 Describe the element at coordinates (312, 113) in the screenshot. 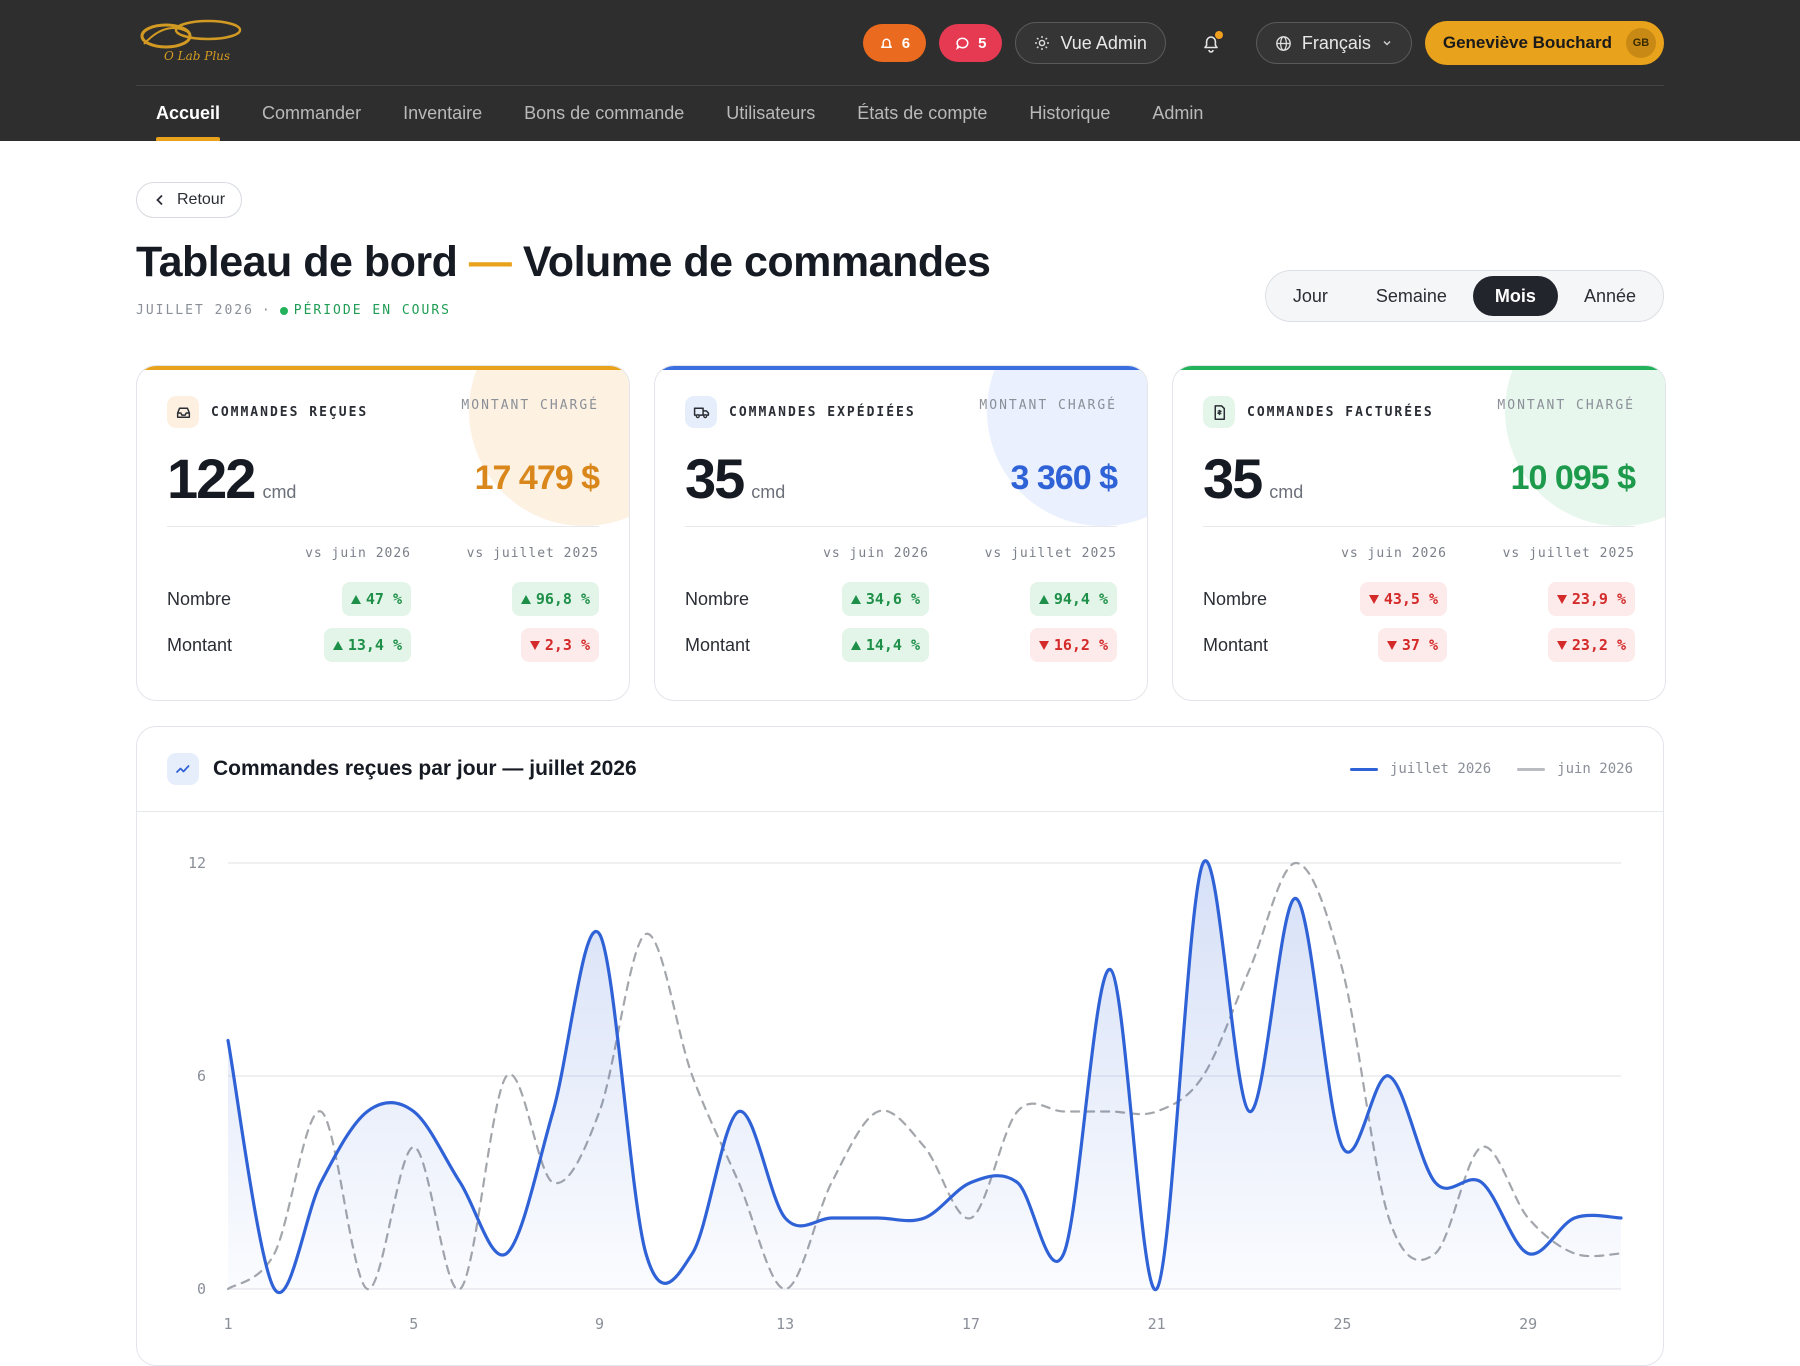

I see `nav-item-commander: Commander` at that location.